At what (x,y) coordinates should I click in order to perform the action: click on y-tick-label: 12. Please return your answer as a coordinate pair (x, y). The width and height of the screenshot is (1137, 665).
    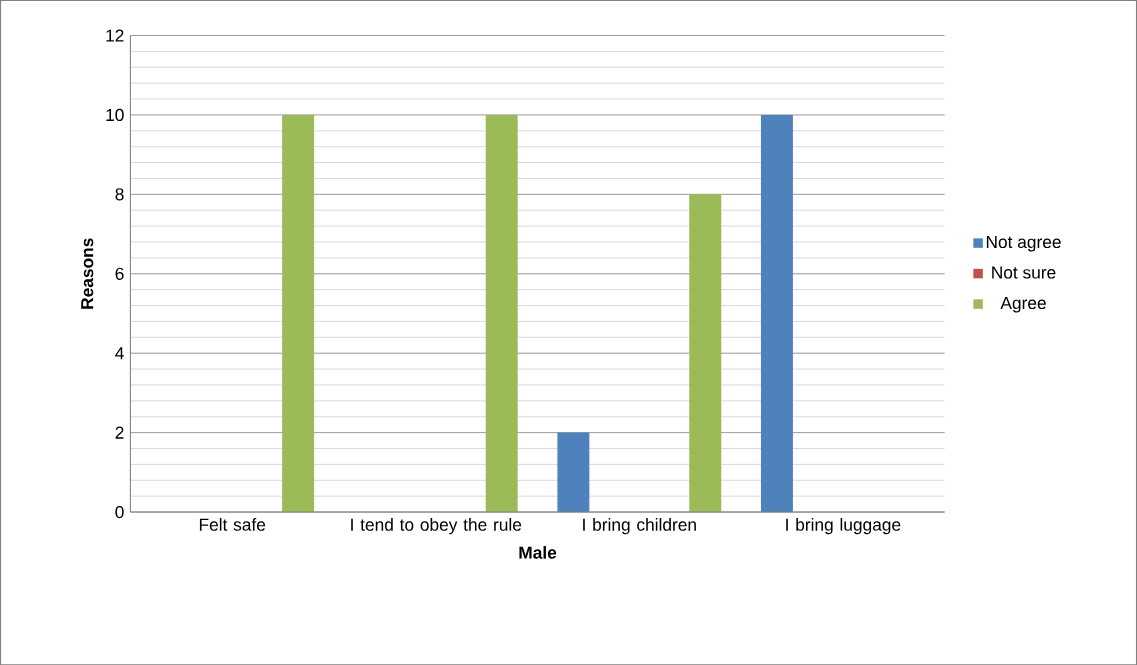
    Looking at the image, I should click on (115, 35).